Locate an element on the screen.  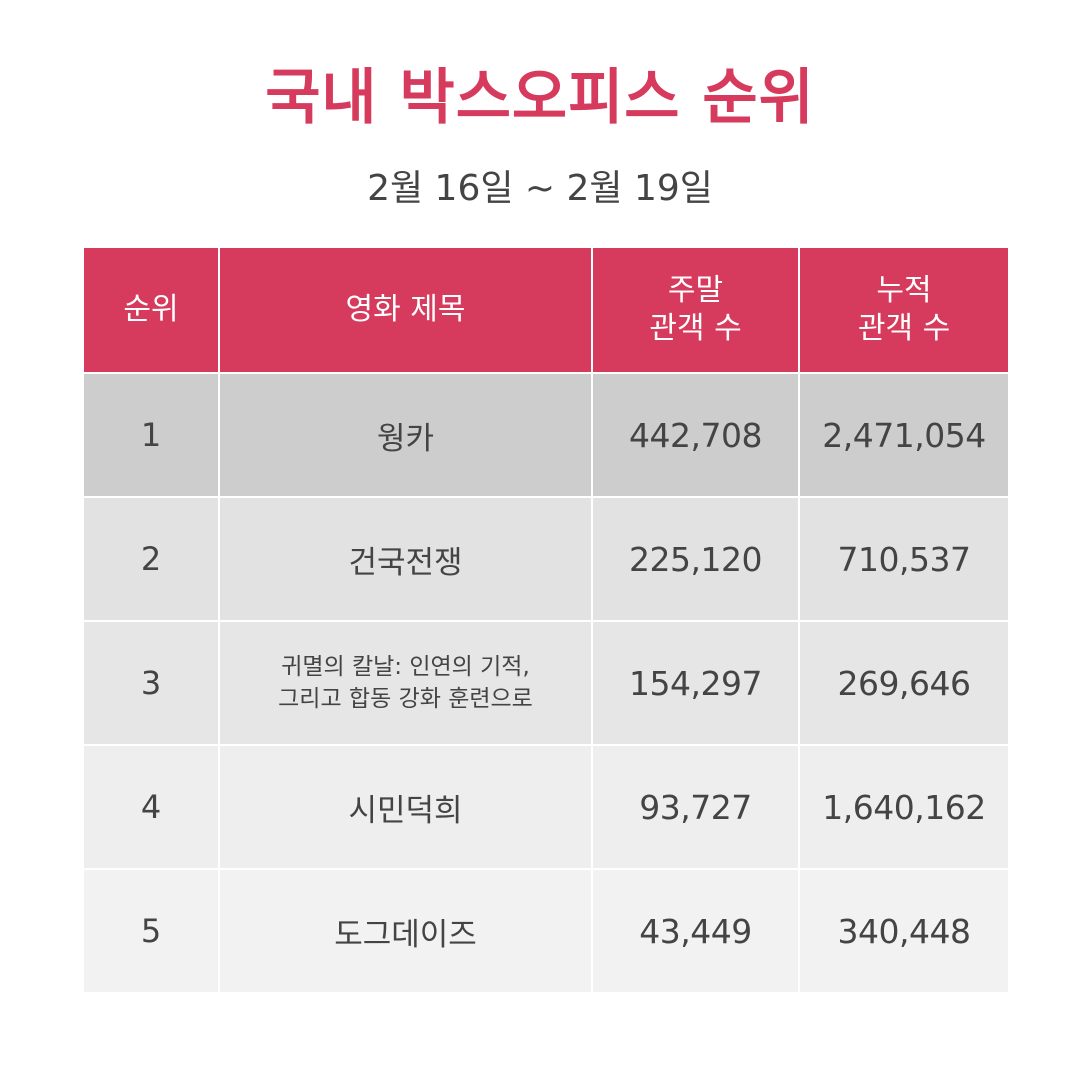
table-row: 5 도그데이즈 43,449 340,448 is located at coordinates (546, 930).